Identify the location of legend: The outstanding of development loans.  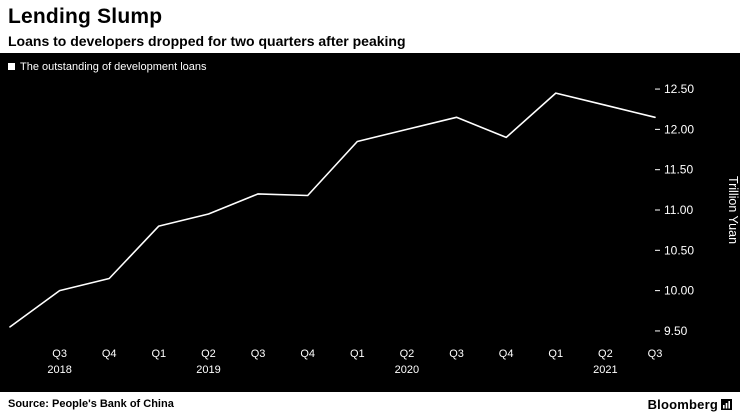
(370, 63).